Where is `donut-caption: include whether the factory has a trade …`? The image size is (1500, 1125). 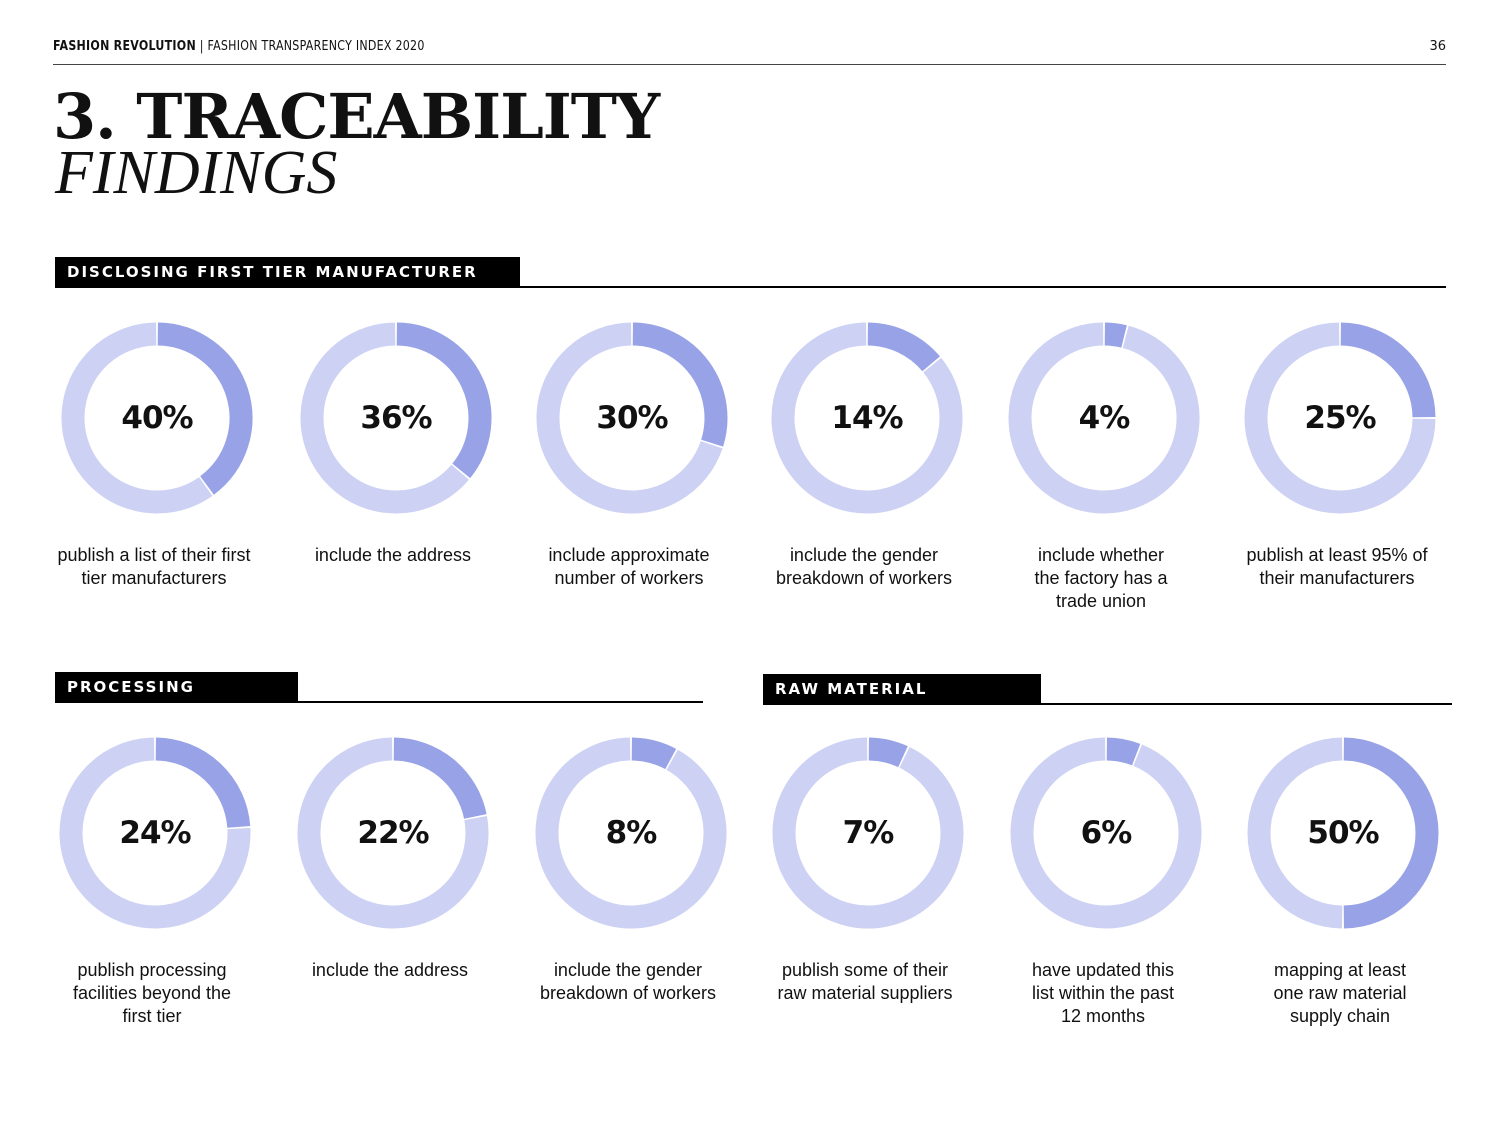
donut-caption: include whether the factory has a trade … is located at coordinates (1101, 578).